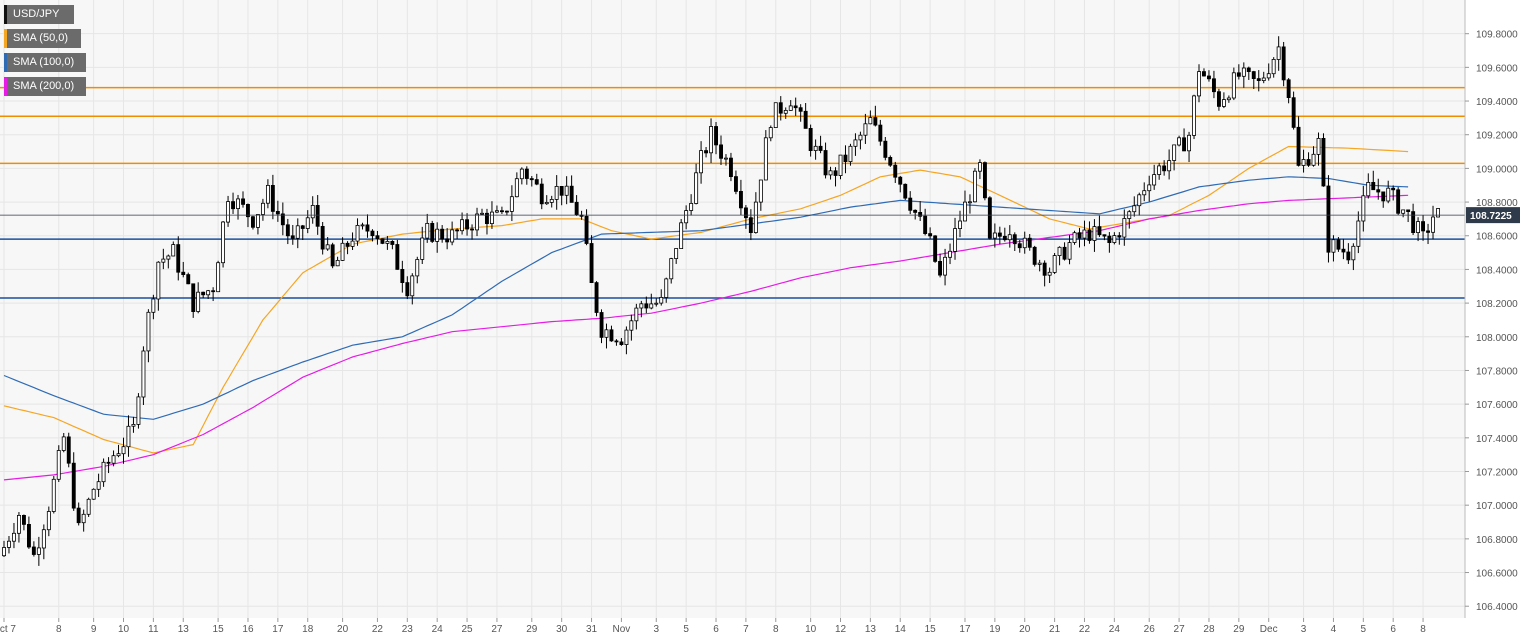 The width and height of the screenshot is (1536, 641). I want to click on x-tick-label: 14, so click(901, 629).